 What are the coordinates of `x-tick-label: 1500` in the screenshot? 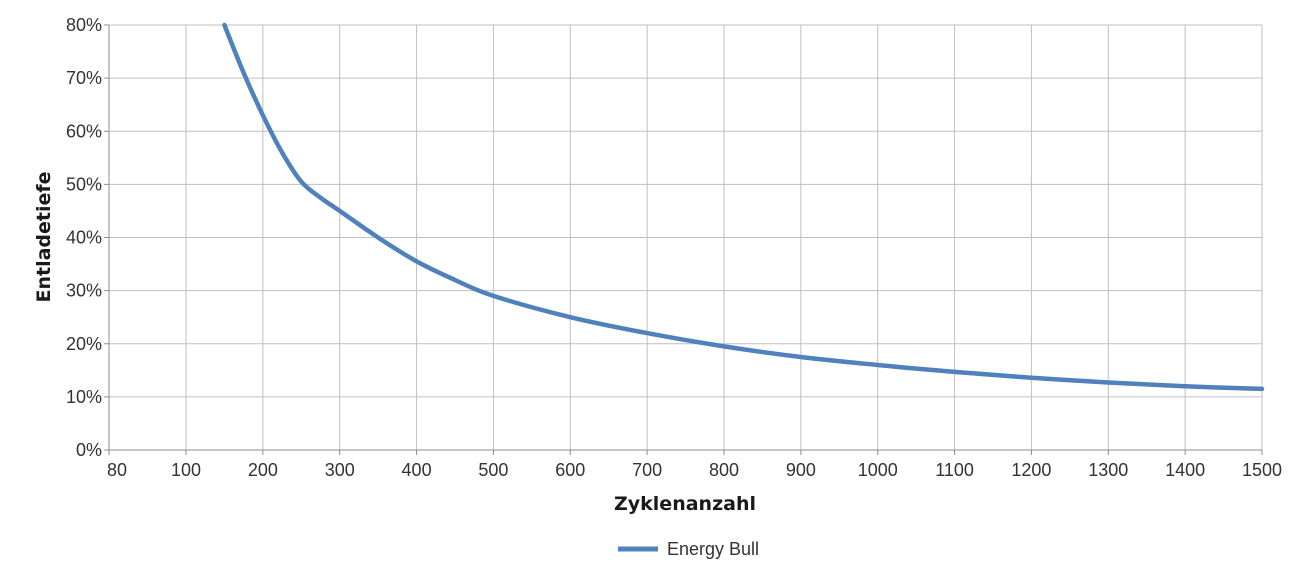 It's located at (1262, 470).